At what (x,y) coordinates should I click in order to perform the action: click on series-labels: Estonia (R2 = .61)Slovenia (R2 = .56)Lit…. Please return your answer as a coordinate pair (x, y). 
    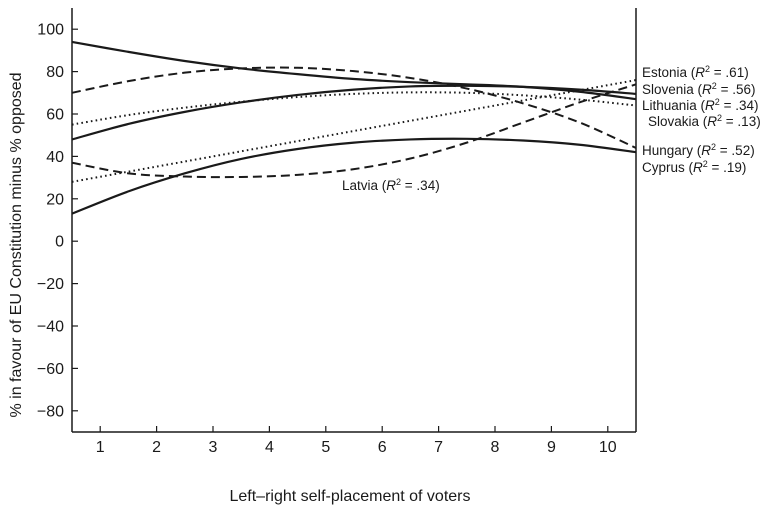
    Looking at the image, I should click on (551, 128).